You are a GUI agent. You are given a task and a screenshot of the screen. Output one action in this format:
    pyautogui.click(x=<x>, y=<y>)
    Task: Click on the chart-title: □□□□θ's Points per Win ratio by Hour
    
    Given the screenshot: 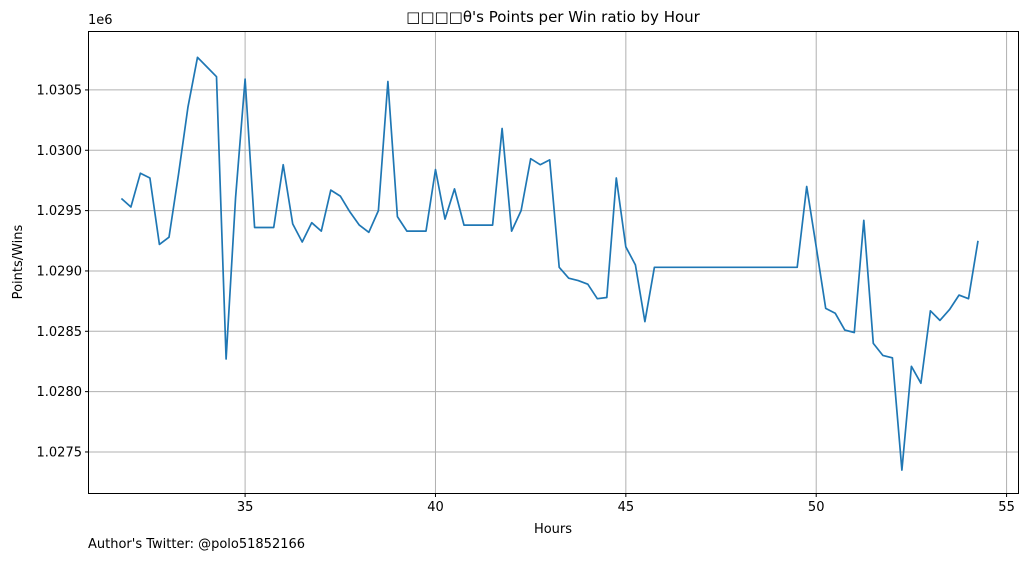 What is the action you would take?
    pyautogui.click(x=553, y=17)
    